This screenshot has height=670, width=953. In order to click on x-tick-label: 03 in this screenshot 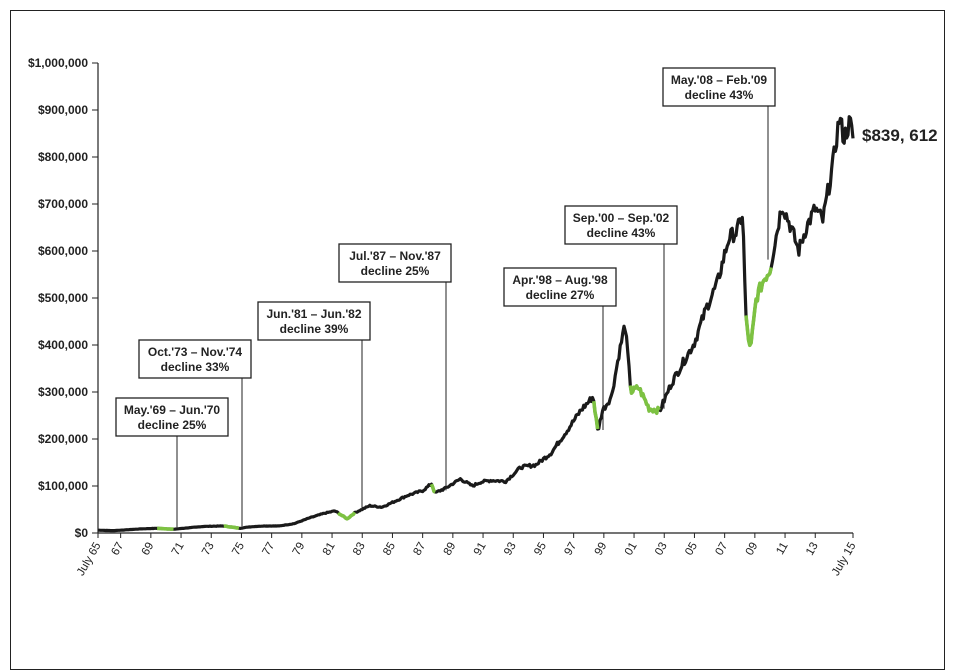, I will do `click(661, 549)`.